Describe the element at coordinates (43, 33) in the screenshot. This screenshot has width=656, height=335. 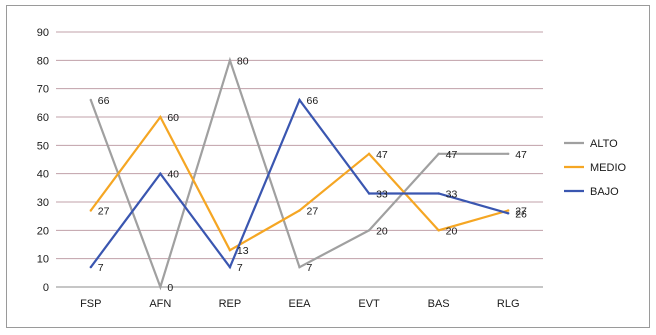
I see `y-tick-label: 90` at that location.